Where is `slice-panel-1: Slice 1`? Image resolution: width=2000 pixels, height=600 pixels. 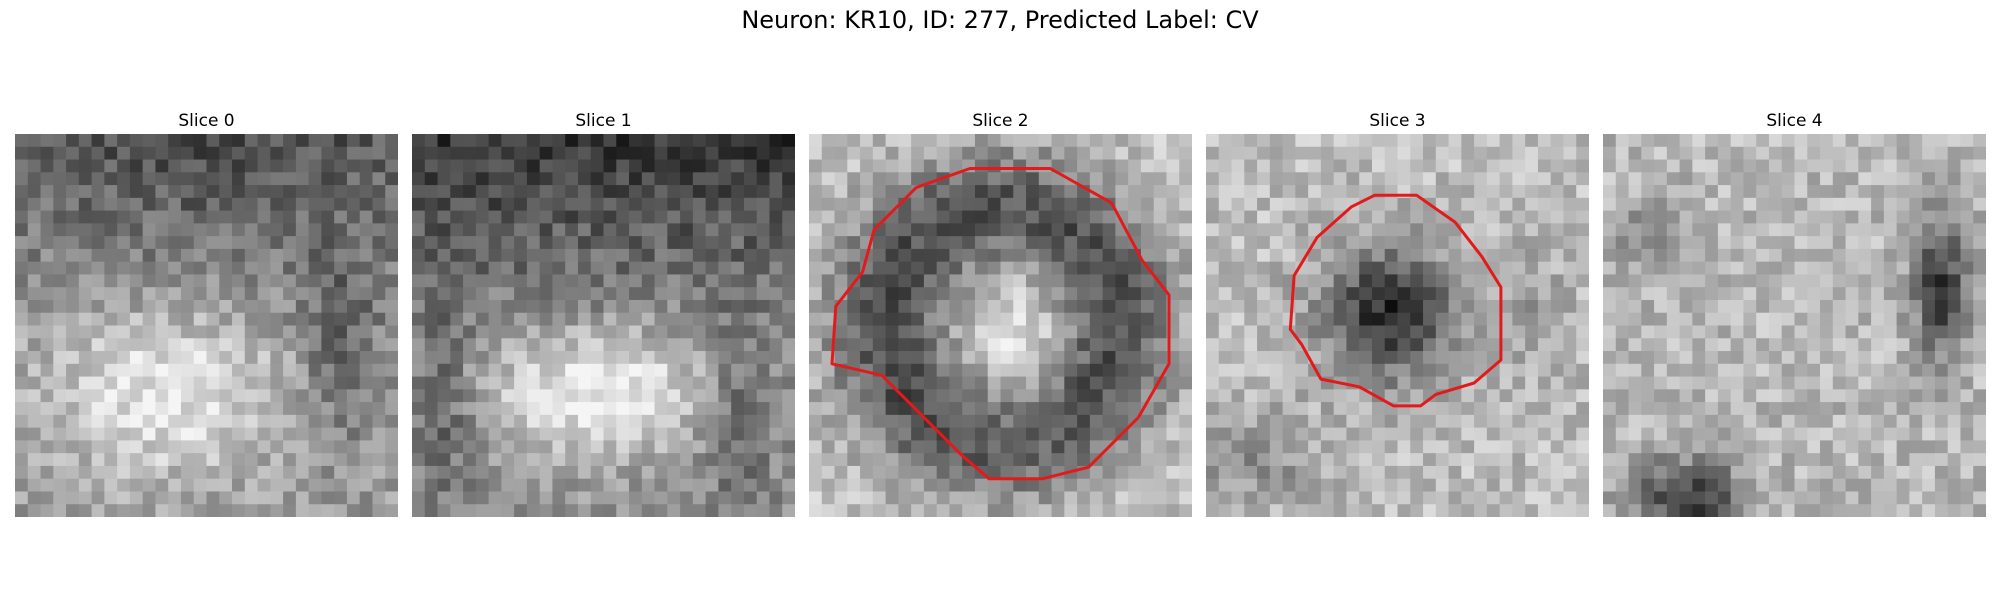 slice-panel-1: Slice 1 is located at coordinates (603, 312).